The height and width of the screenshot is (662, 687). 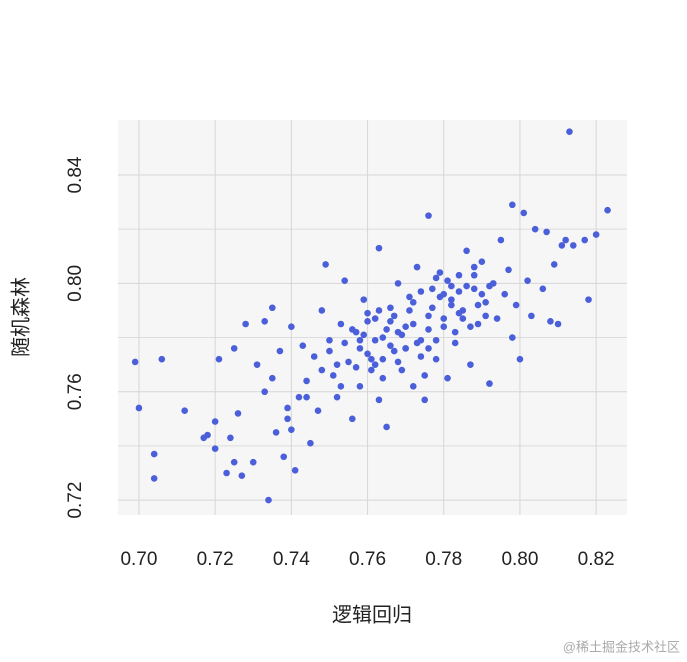 I want to click on y-tick-label: 0.76, so click(x=75, y=391).